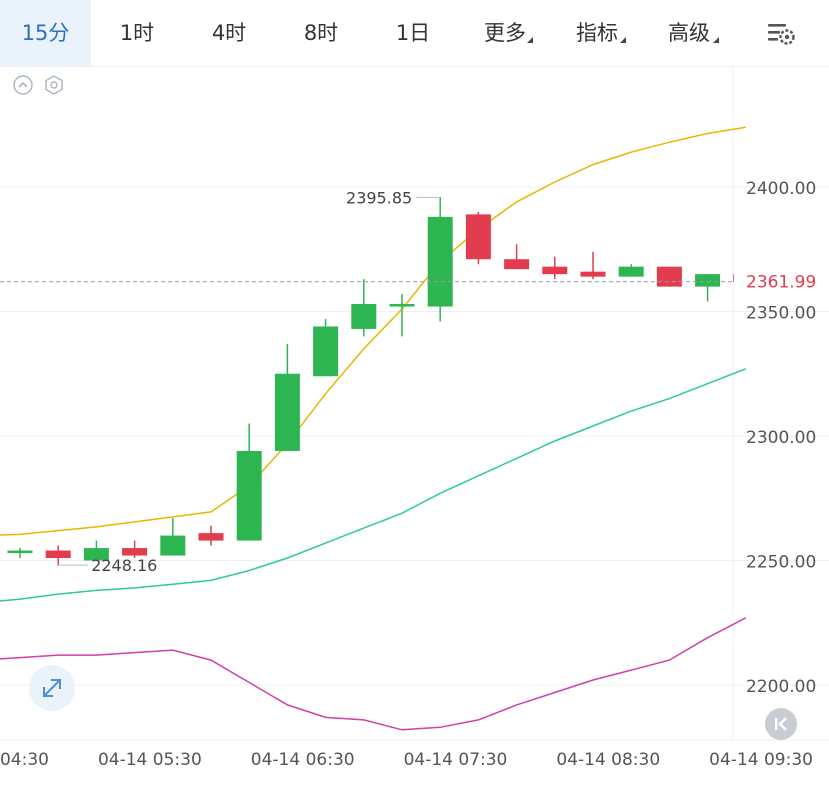 The height and width of the screenshot is (786, 829). What do you see at coordinates (379, 197) in the screenshot?
I see `high-annotation: 2395.85` at bounding box center [379, 197].